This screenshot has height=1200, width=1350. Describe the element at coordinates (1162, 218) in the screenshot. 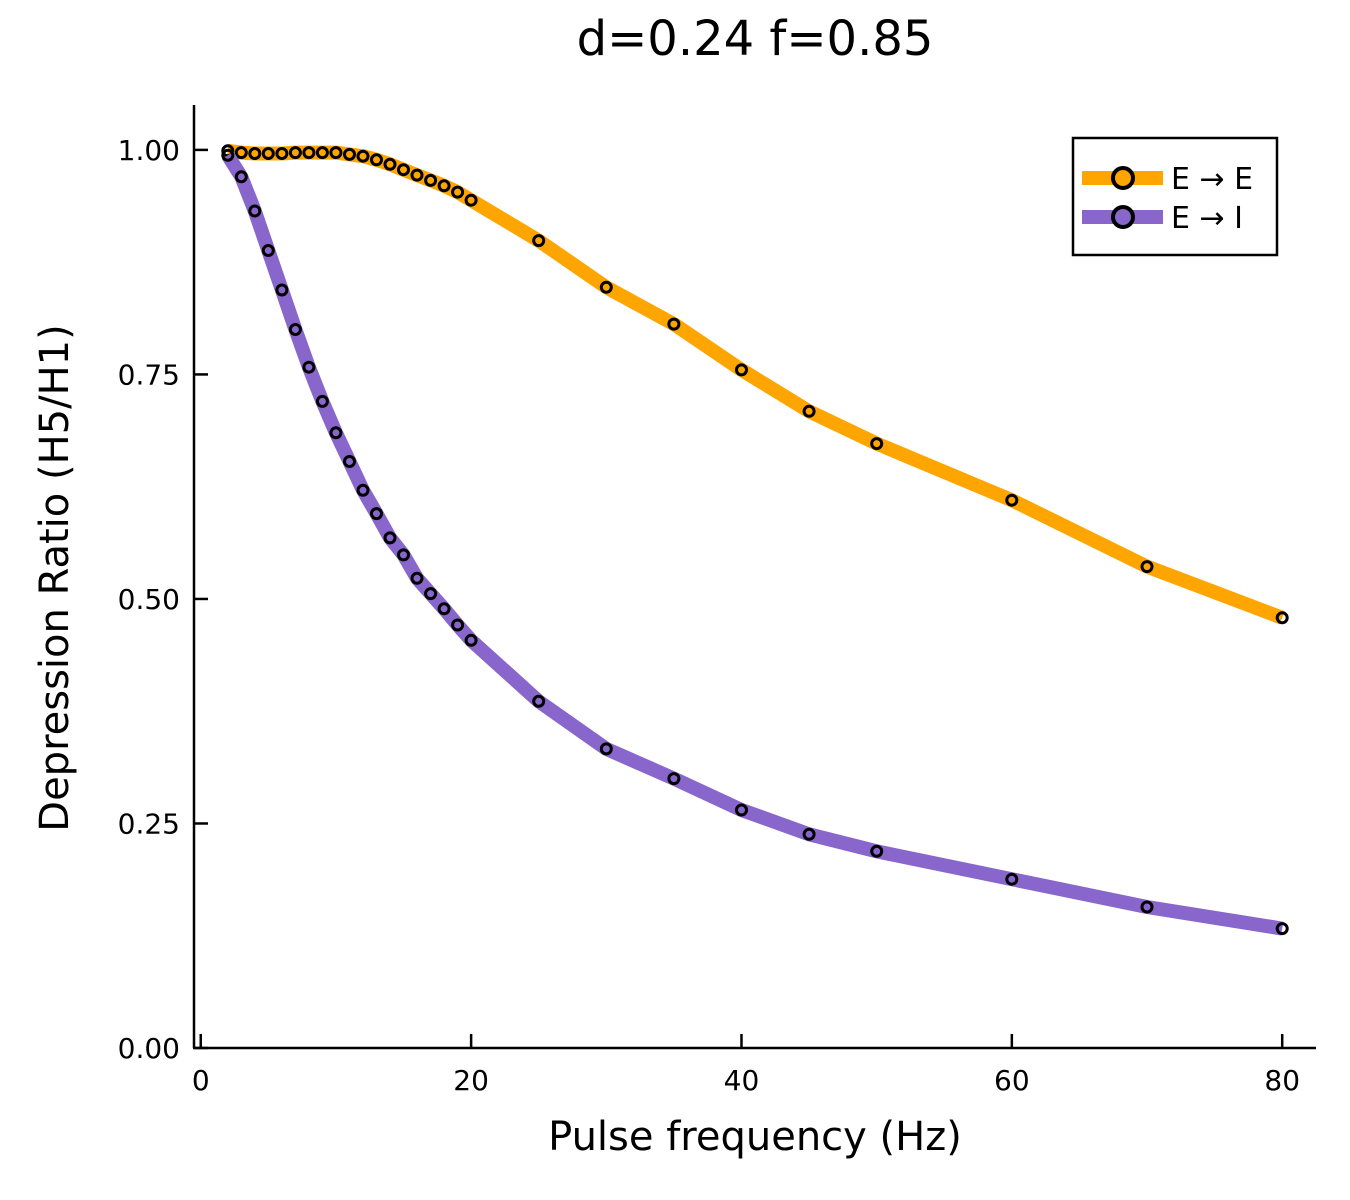

I see `legend-entry-e-to-i: E → I` at that location.